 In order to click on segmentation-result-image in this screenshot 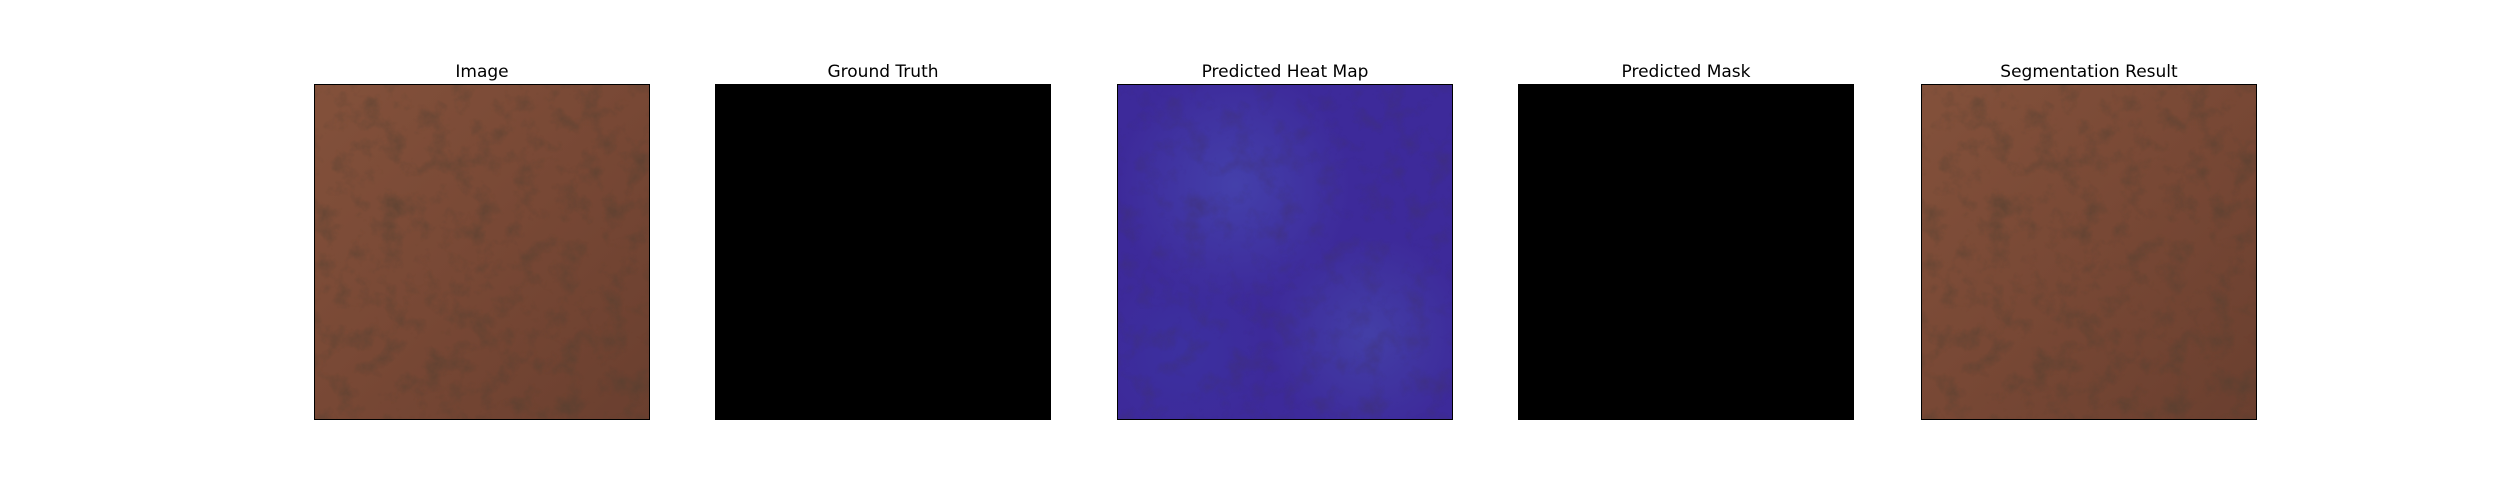, I will do `click(2089, 252)`.